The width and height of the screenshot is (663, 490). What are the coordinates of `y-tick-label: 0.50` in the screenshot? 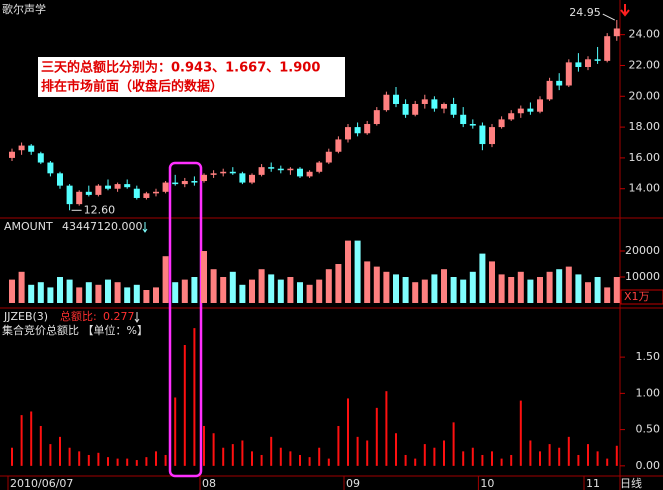 It's located at (648, 429).